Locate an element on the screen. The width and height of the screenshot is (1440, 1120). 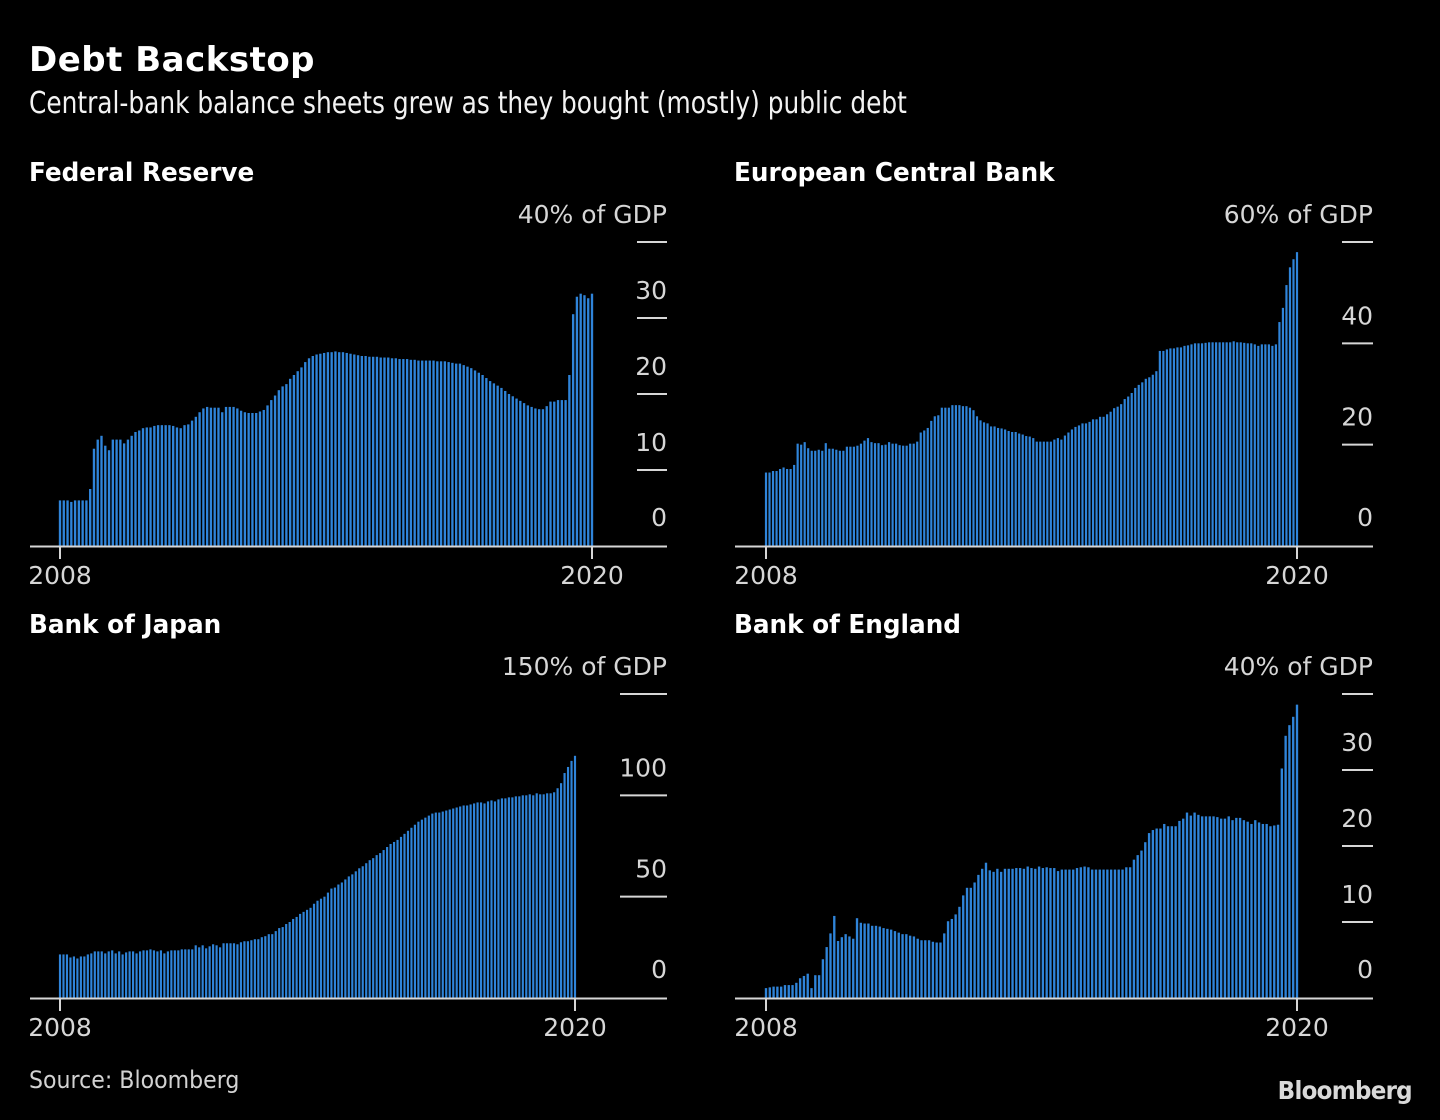
unit-label: 150% of GDP is located at coordinates (584, 666).